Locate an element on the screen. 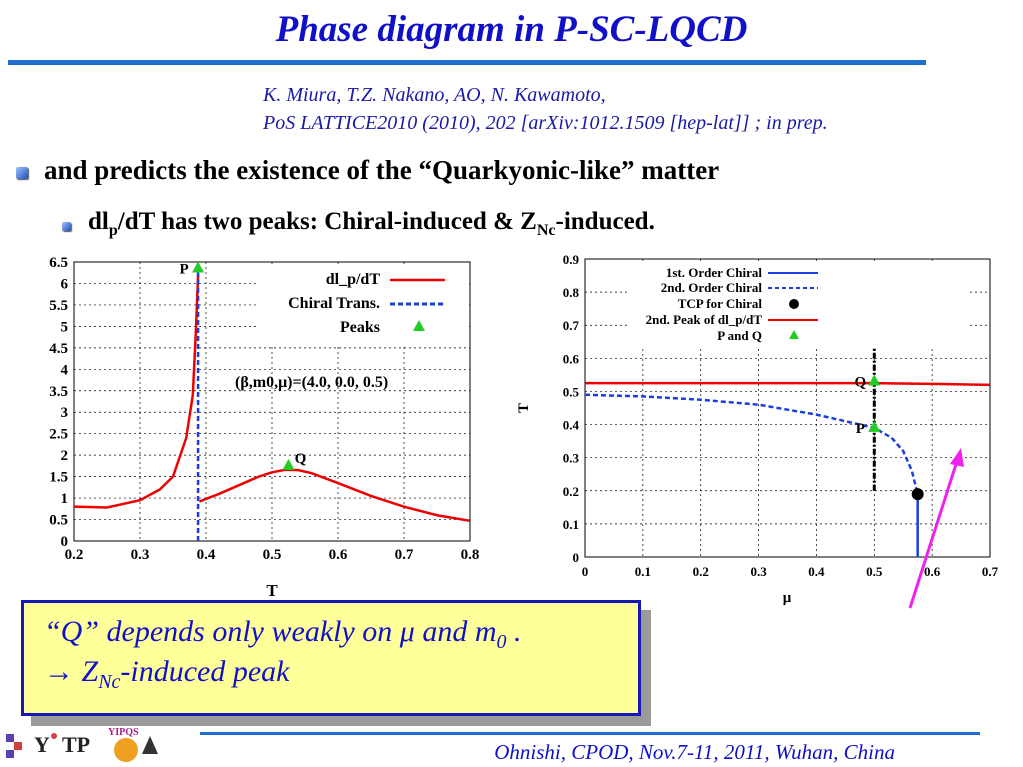  sub-bullet-icon is located at coordinates (66, 226).